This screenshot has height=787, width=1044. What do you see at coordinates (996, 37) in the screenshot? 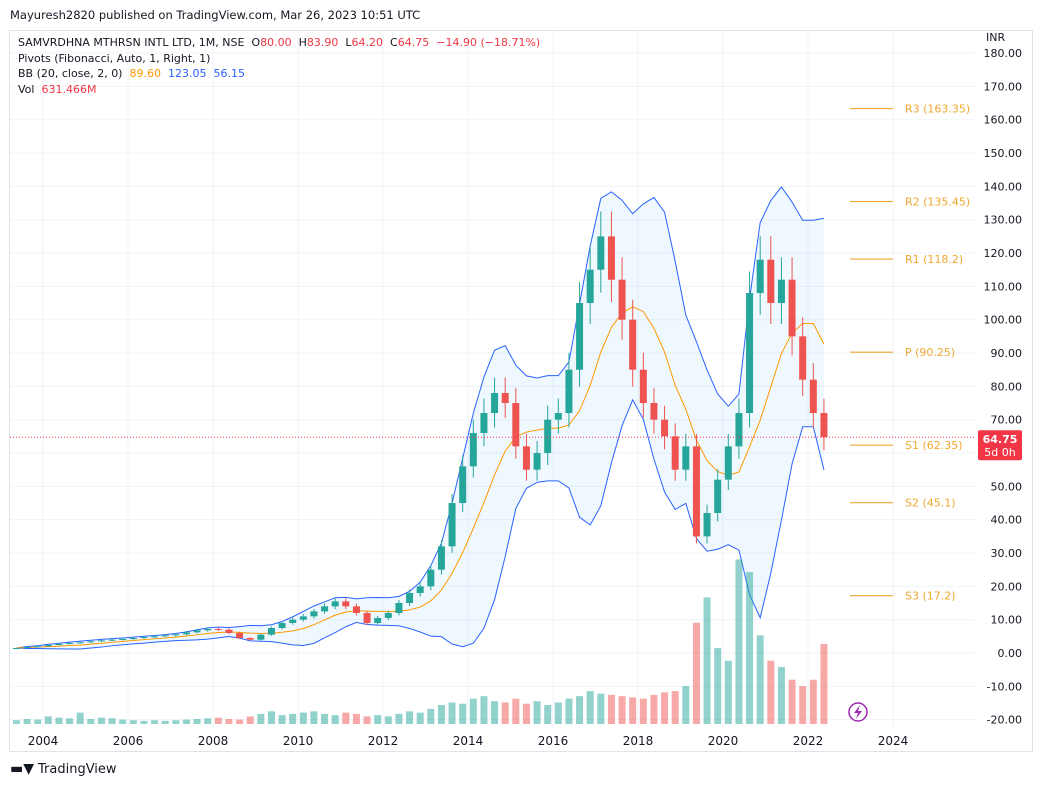
I see `currency-label: INR` at bounding box center [996, 37].